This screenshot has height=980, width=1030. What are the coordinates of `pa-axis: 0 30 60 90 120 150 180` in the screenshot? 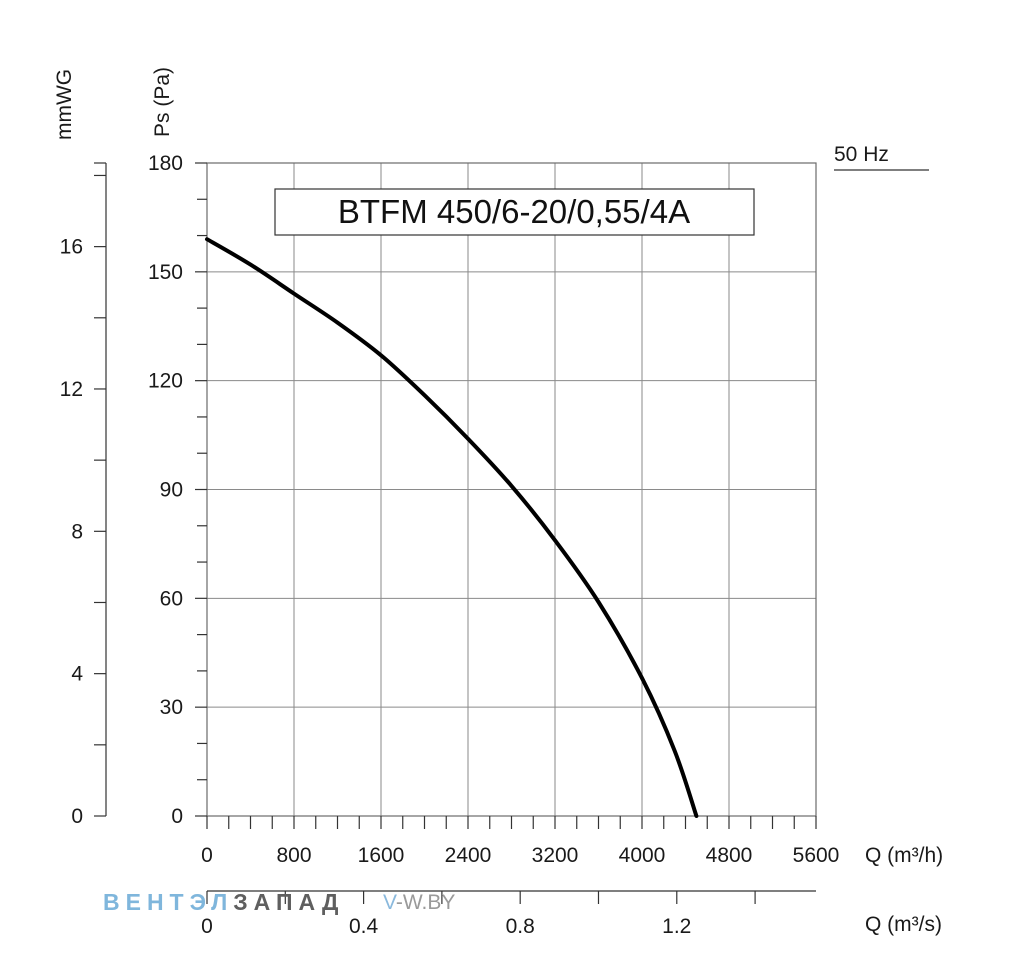 It's located at (177, 490).